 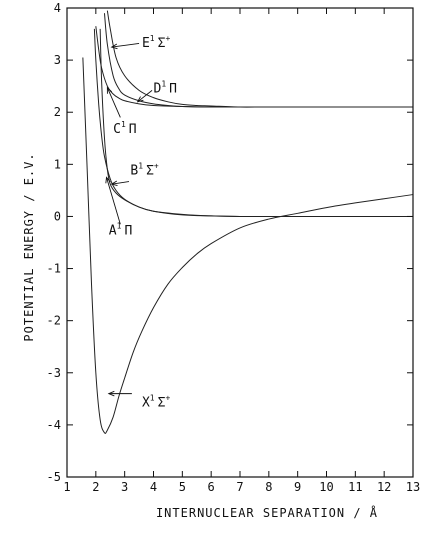 What do you see at coordinates (326, 487) in the screenshot?
I see `x-tick-label: 10` at bounding box center [326, 487].